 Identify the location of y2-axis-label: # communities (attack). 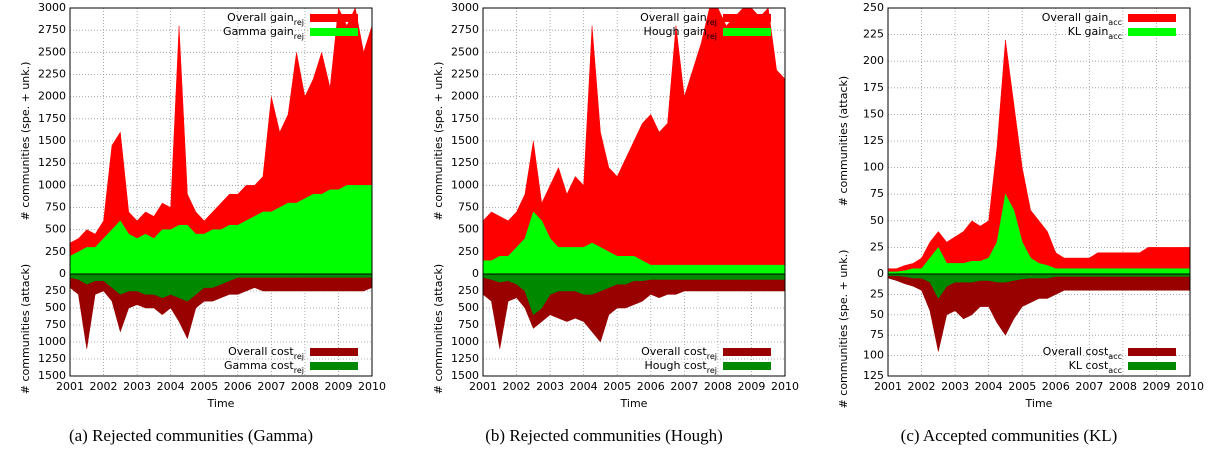
(438, 329).